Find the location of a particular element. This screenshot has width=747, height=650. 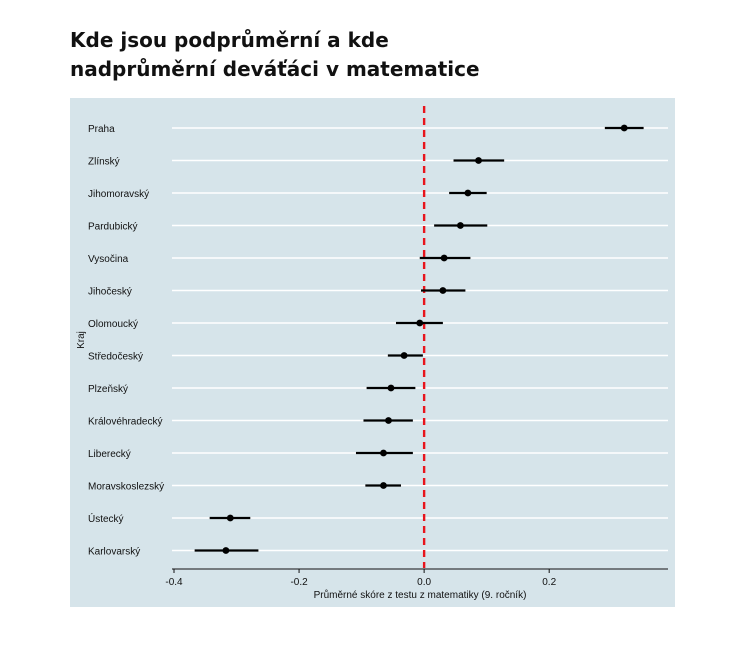

category-label: Praha is located at coordinates (101, 129).